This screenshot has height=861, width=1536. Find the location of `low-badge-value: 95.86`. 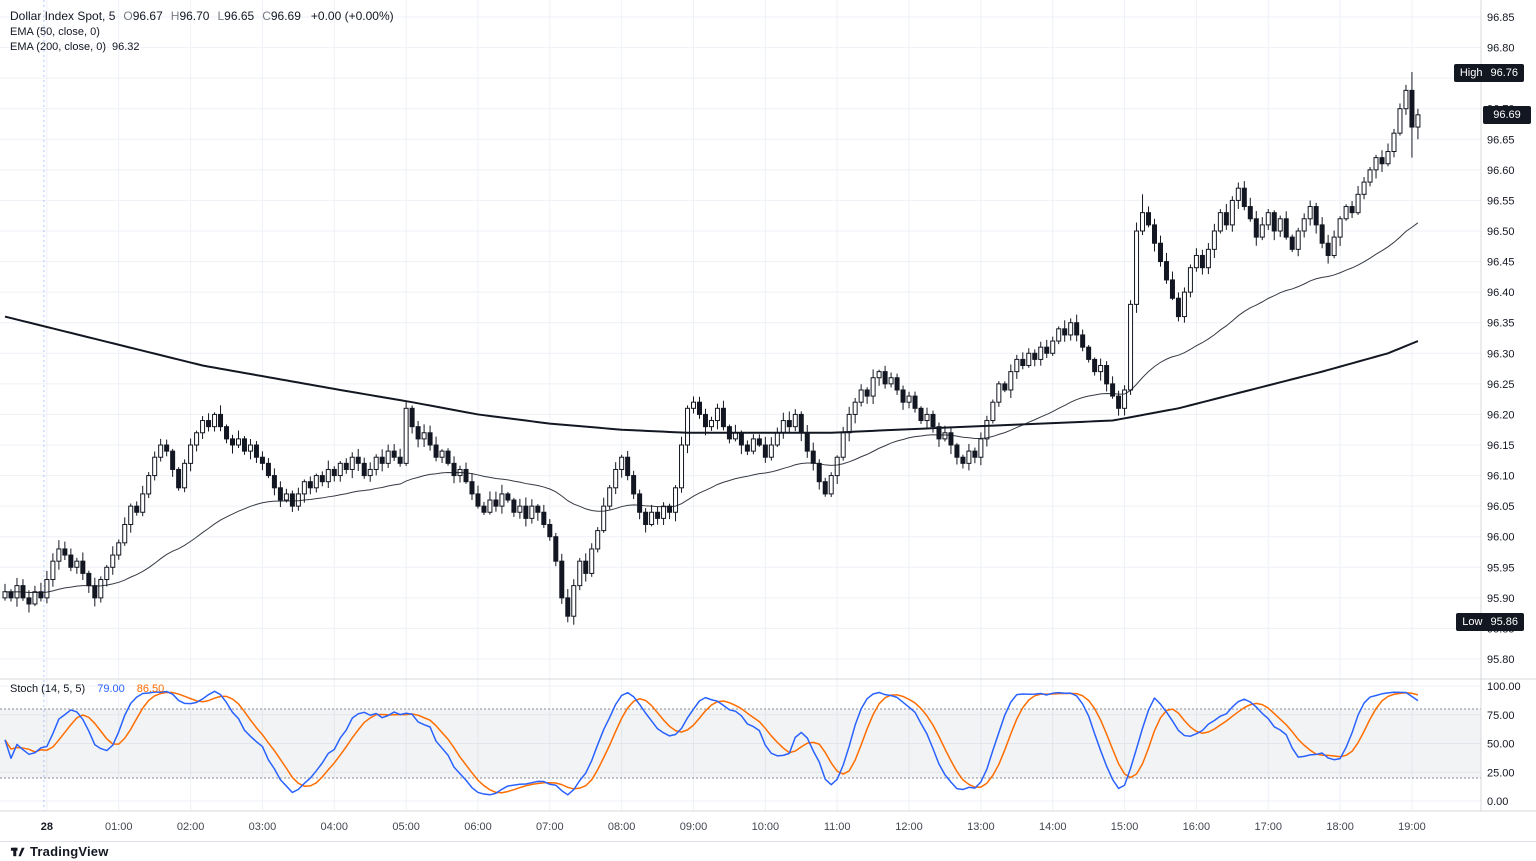

low-badge-value: 95.86 is located at coordinates (1504, 622).